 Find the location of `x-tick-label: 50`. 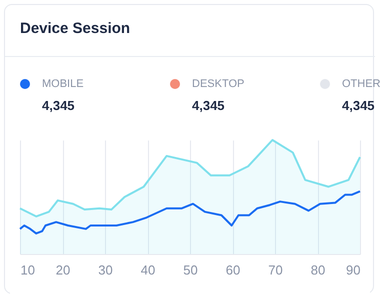

x-tick-label: 50 is located at coordinates (190, 270).